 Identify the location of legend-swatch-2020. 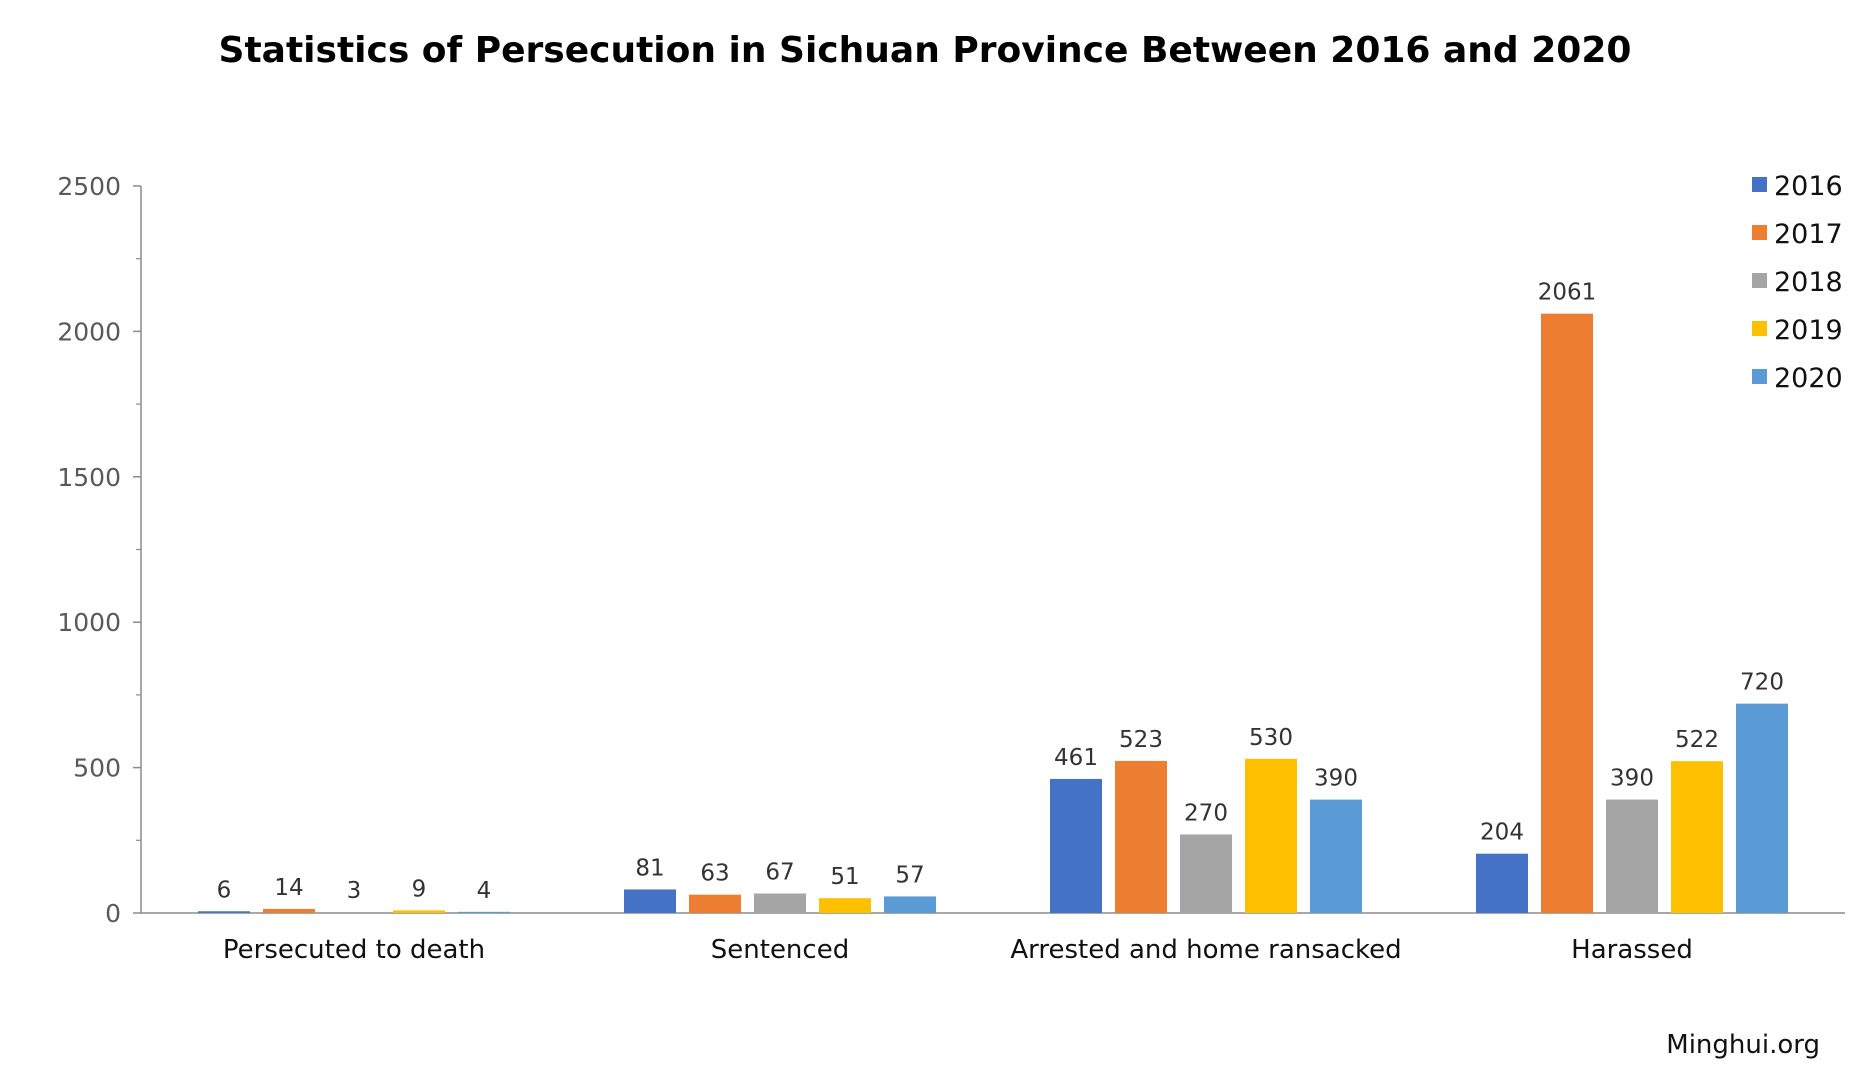
(1759, 376).